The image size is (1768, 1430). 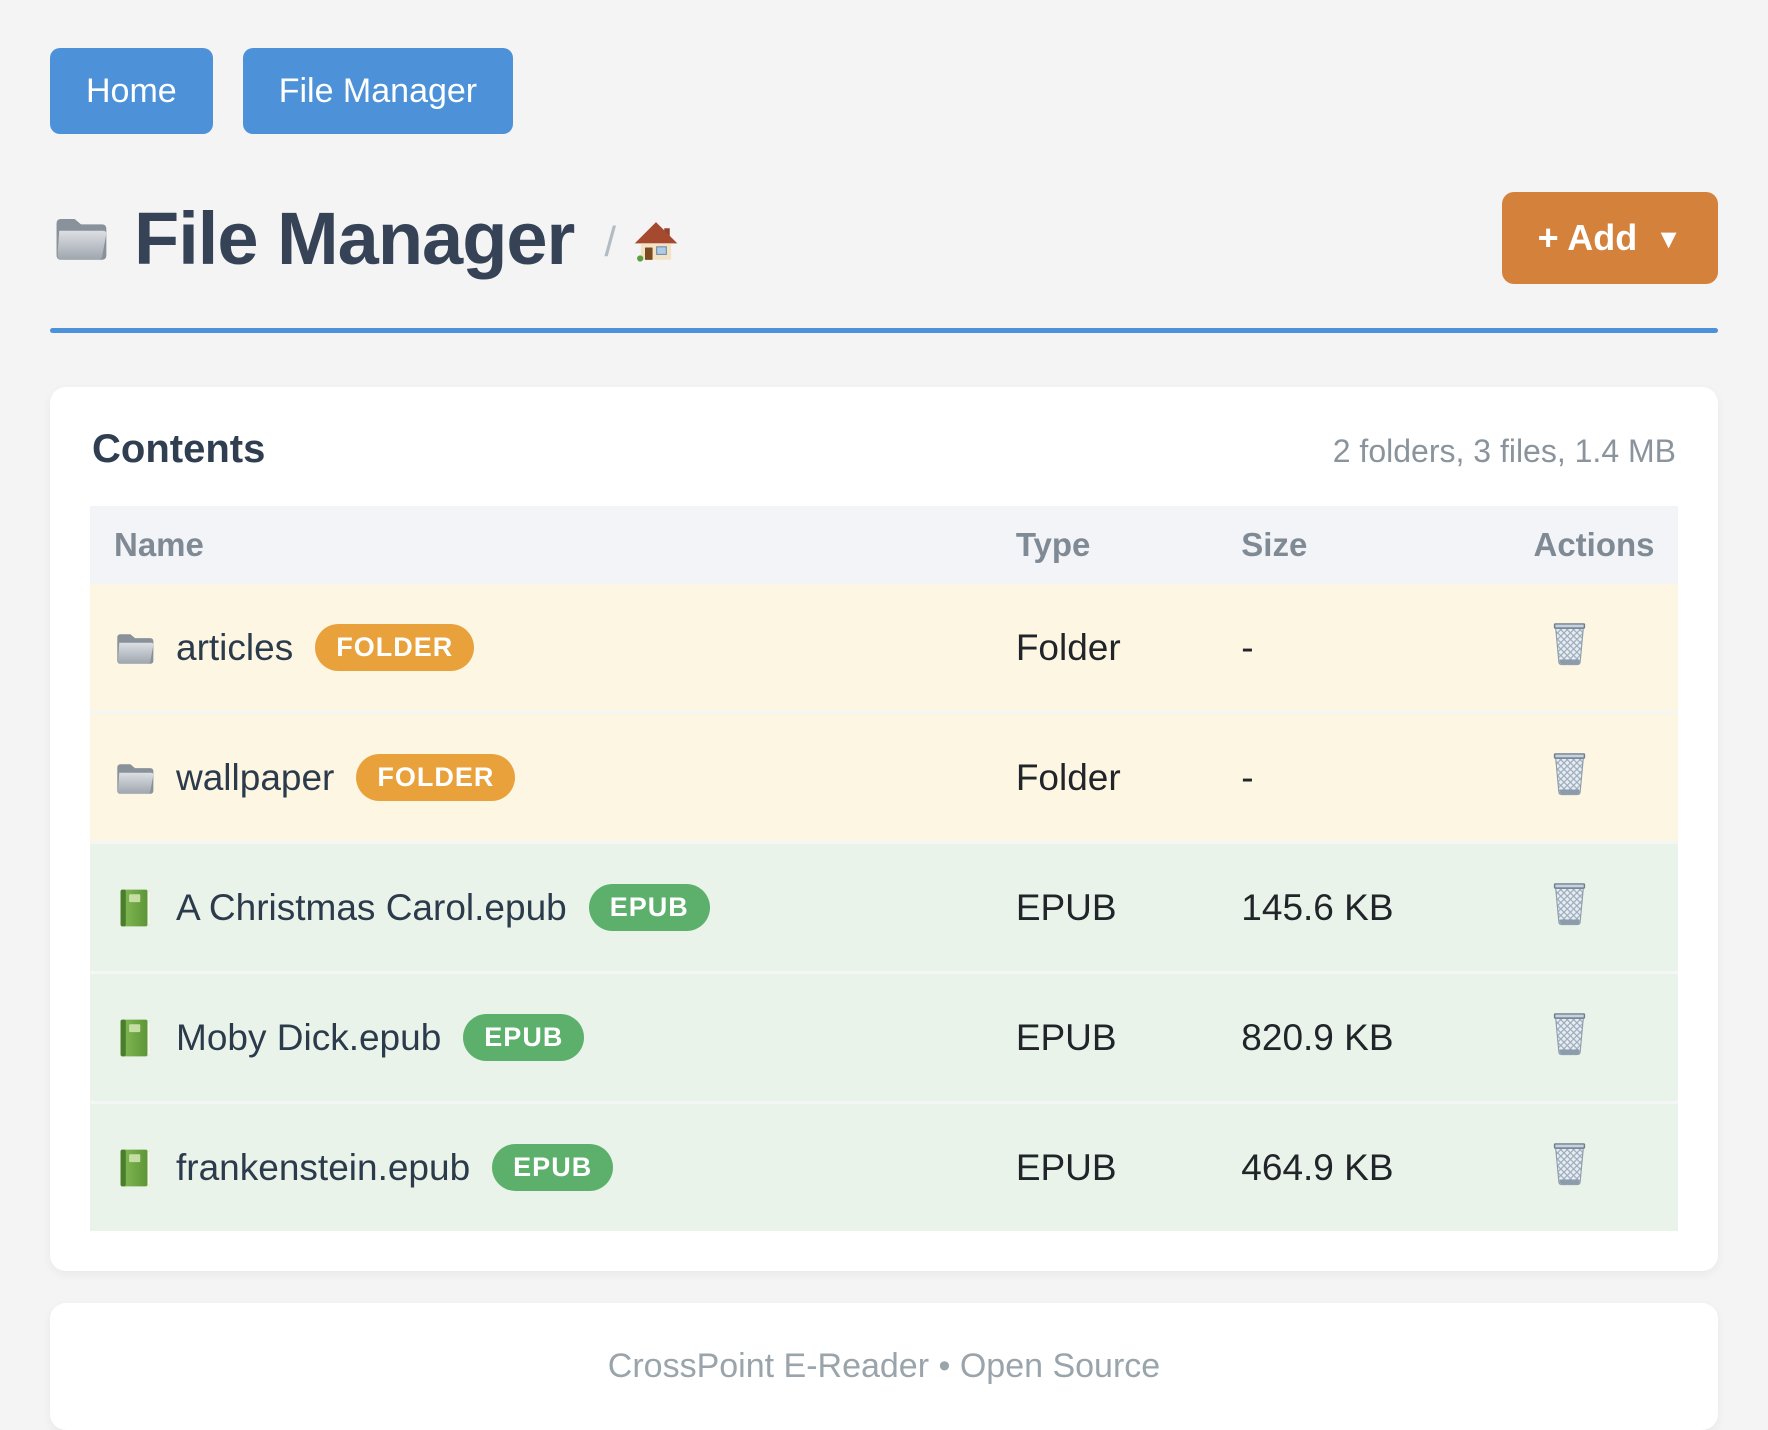 I want to click on file-name: A Christmas Carol.epub, so click(x=371, y=907).